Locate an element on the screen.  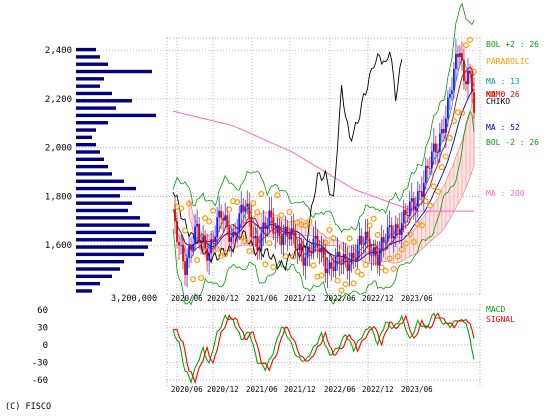
date-tick-label: 2020/12 is located at coordinates (223, 298).